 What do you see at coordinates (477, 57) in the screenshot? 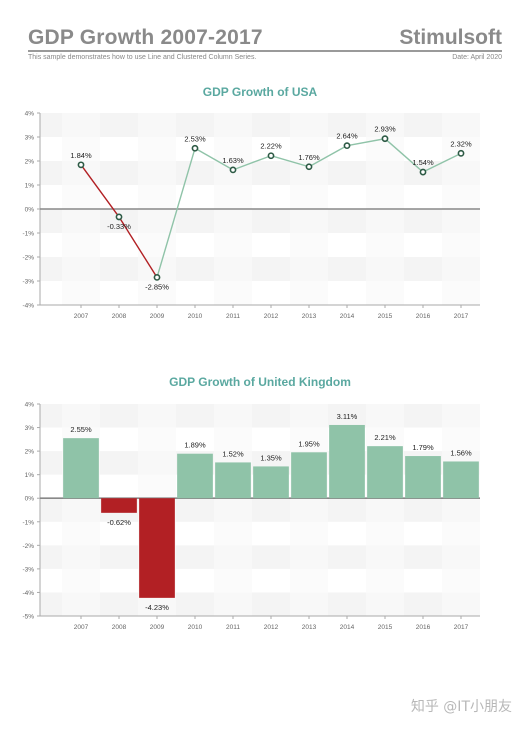
I see `report-date: Date: April 2020` at bounding box center [477, 57].